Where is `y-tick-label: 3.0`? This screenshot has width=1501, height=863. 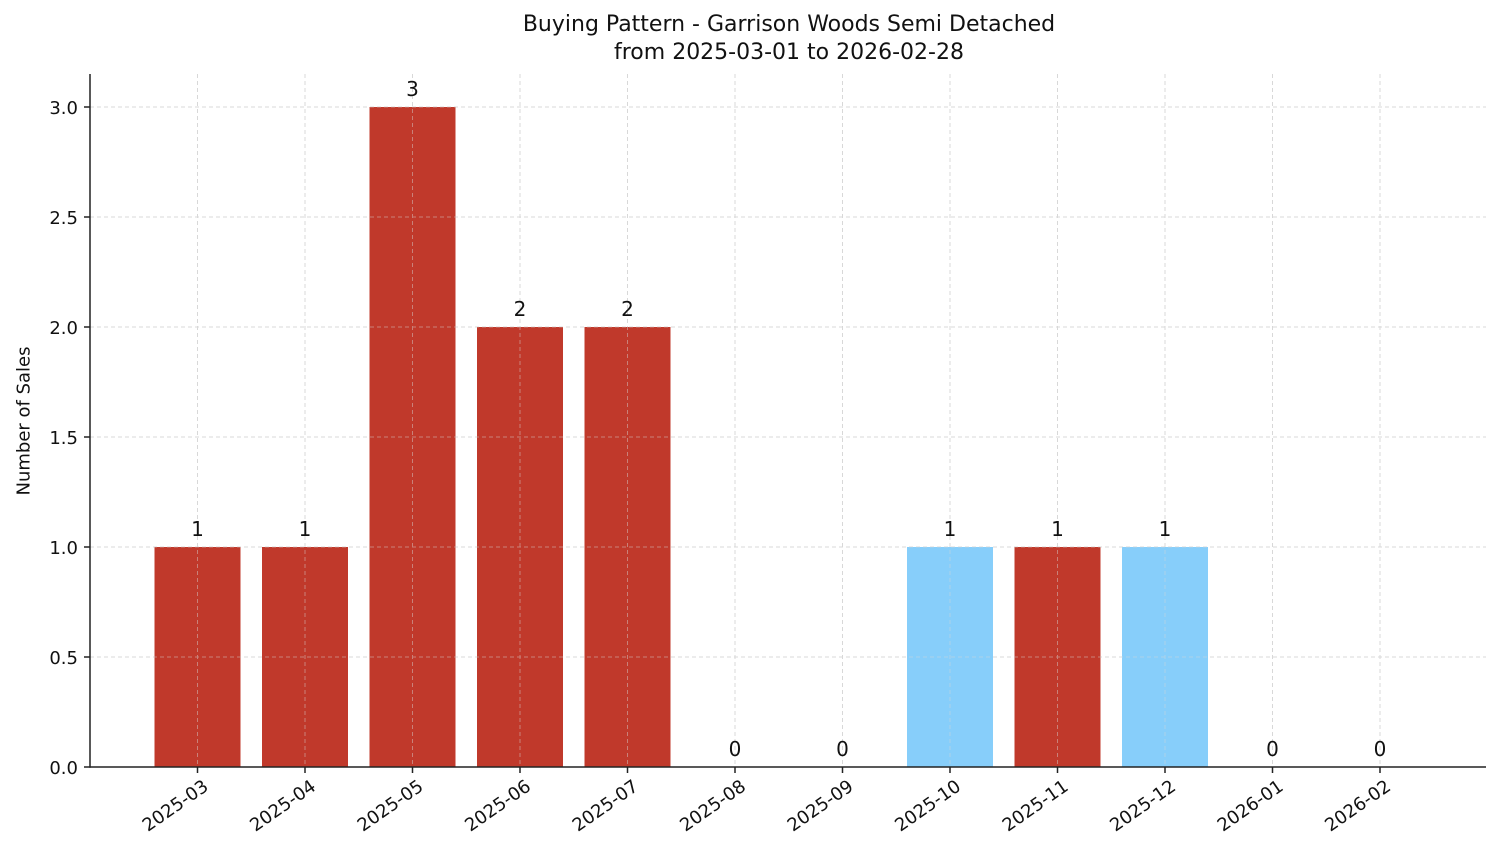
y-tick-label: 3.0 is located at coordinates (63, 108).